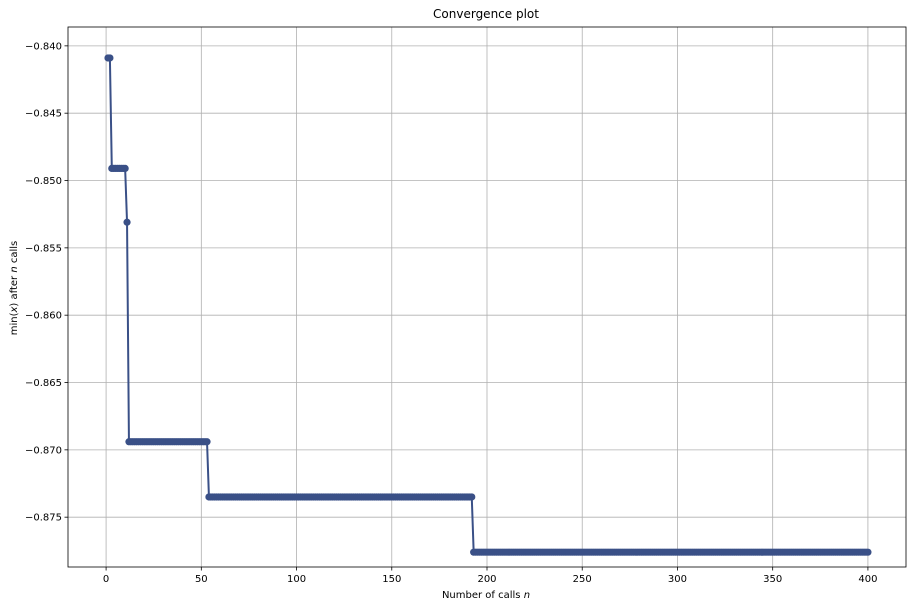 The width and height of the screenshot is (912, 607). Describe the element at coordinates (43, 383) in the screenshot. I see `y-tick-label: −0.865` at that location.